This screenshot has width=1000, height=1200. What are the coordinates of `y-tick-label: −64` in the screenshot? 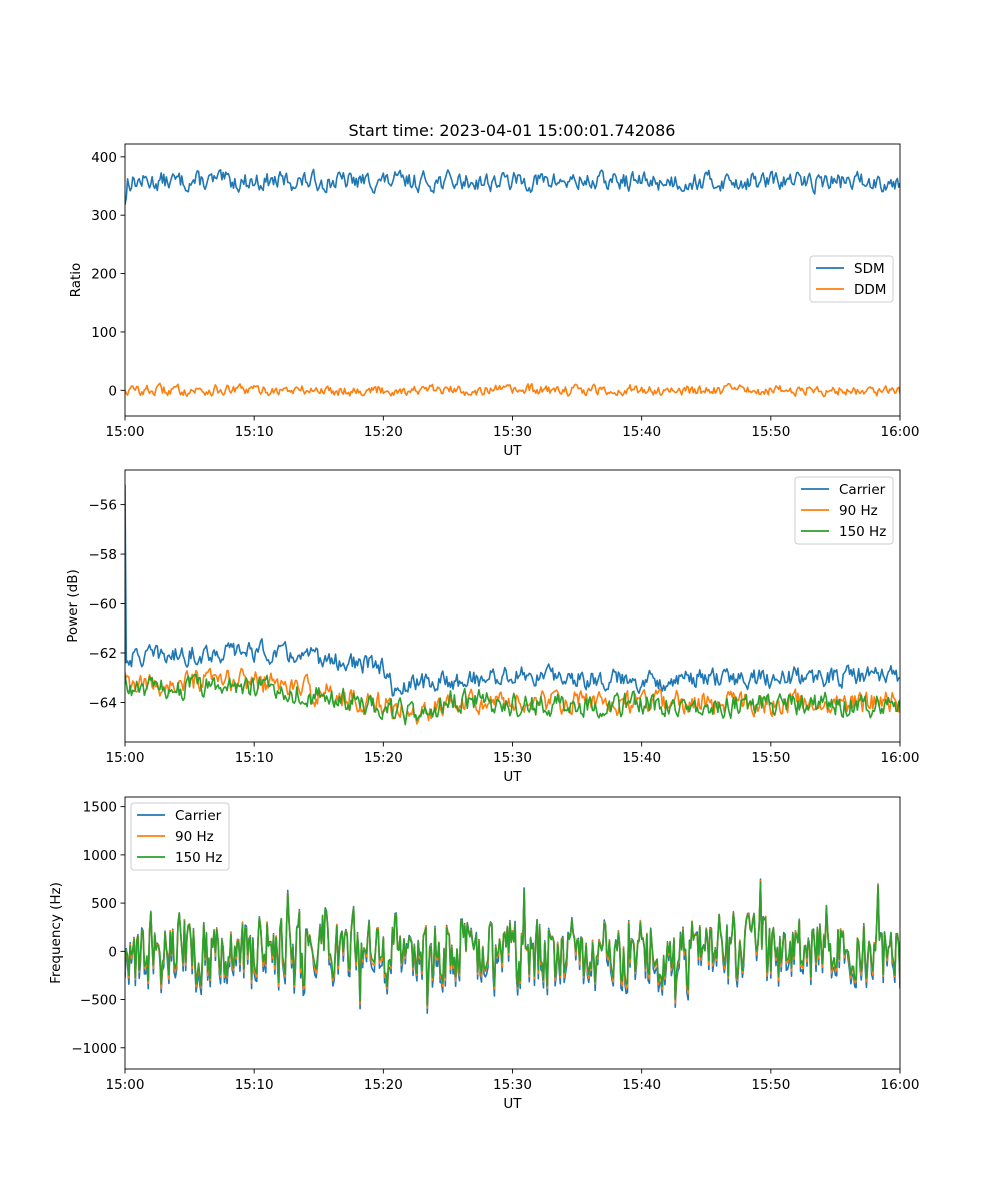 It's located at (103, 703).